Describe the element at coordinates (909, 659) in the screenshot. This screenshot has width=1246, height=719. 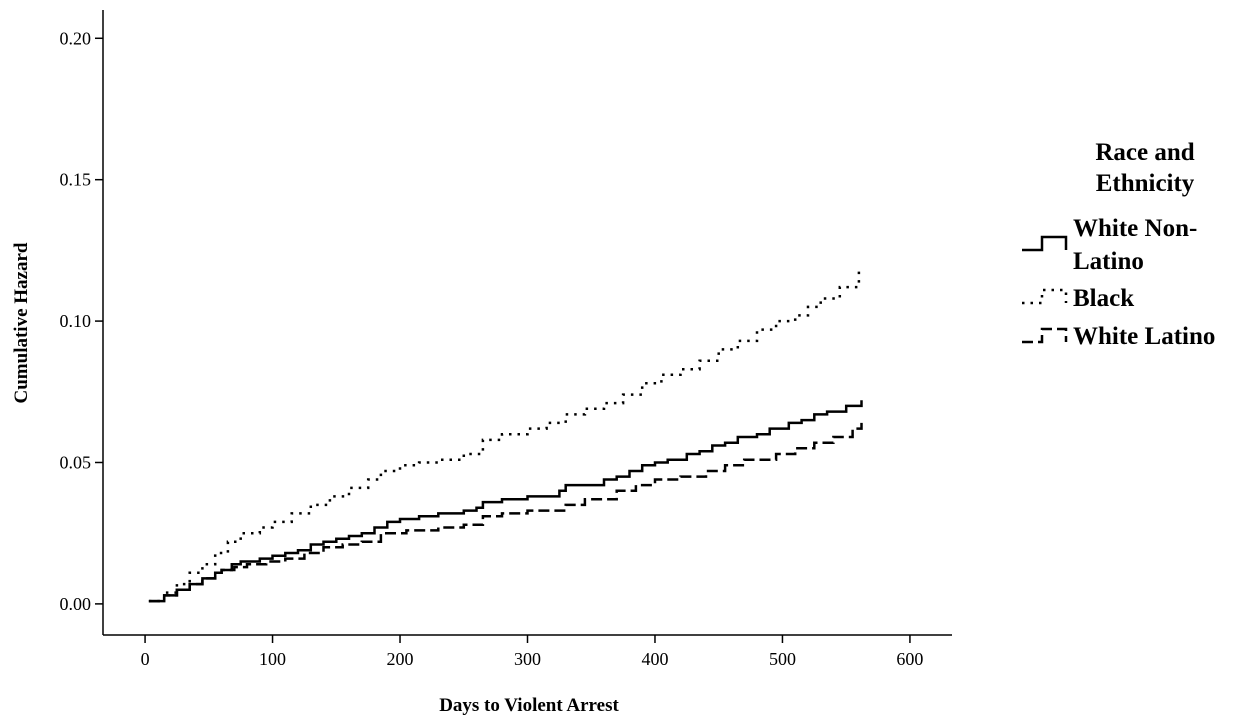
I see `x-tick-label: 600` at that location.